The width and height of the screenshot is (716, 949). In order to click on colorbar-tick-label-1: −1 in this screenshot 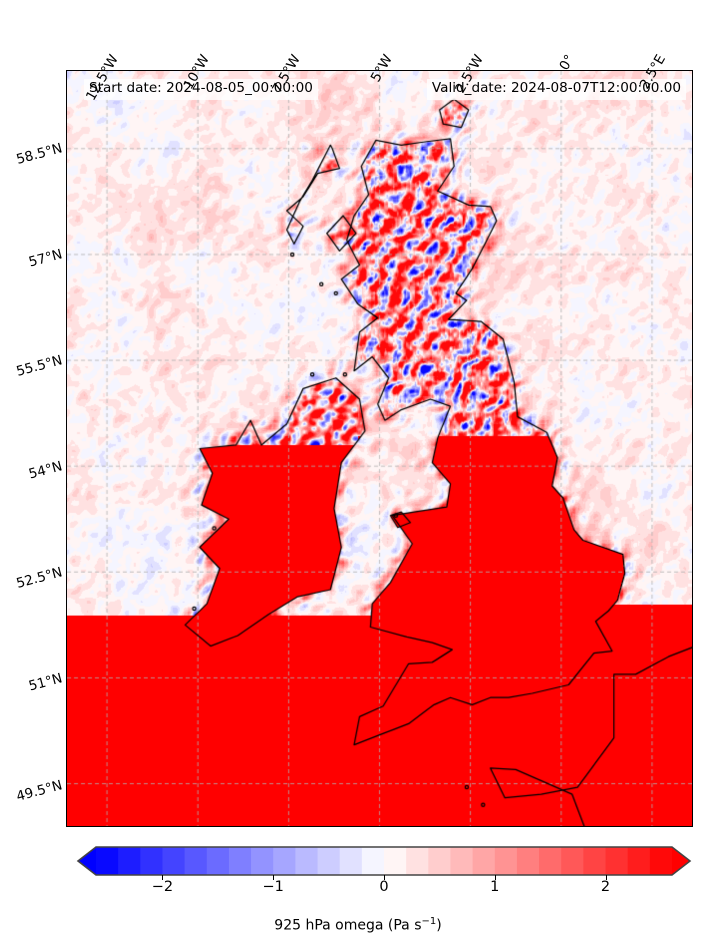, I will do `click(273, 887)`.